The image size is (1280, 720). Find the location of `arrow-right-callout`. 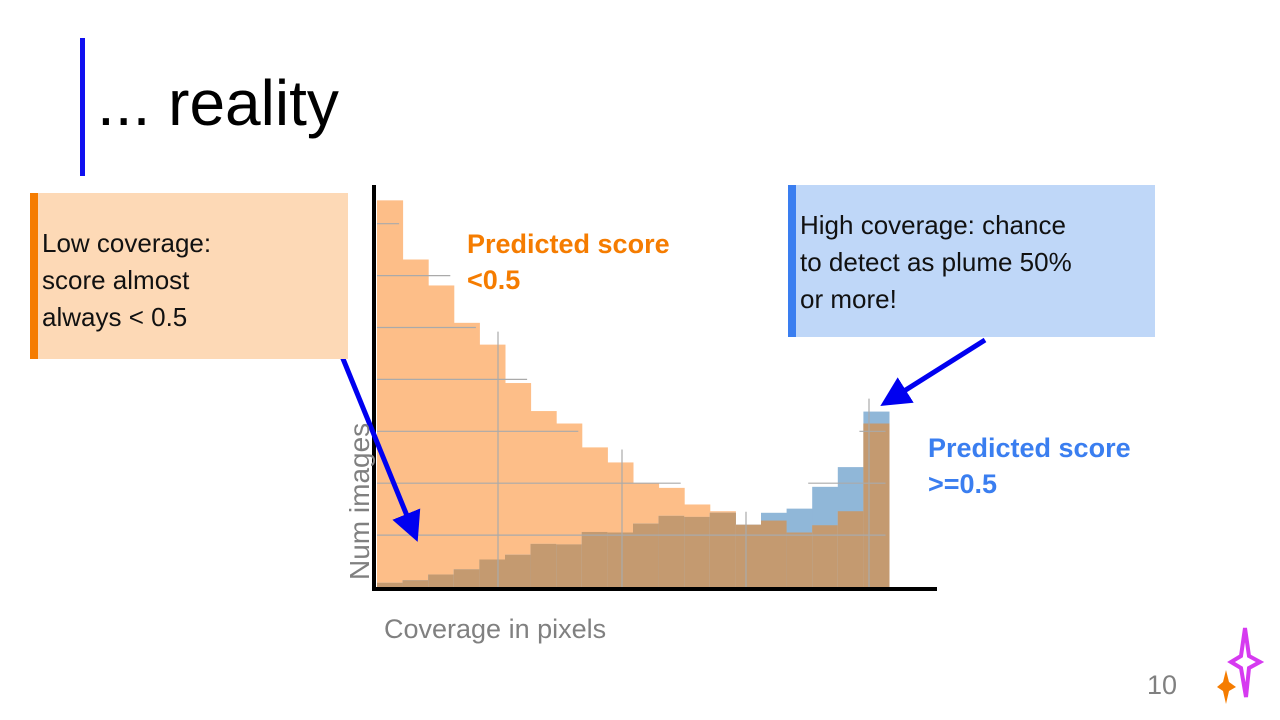

arrow-right-callout is located at coordinates (933, 371).